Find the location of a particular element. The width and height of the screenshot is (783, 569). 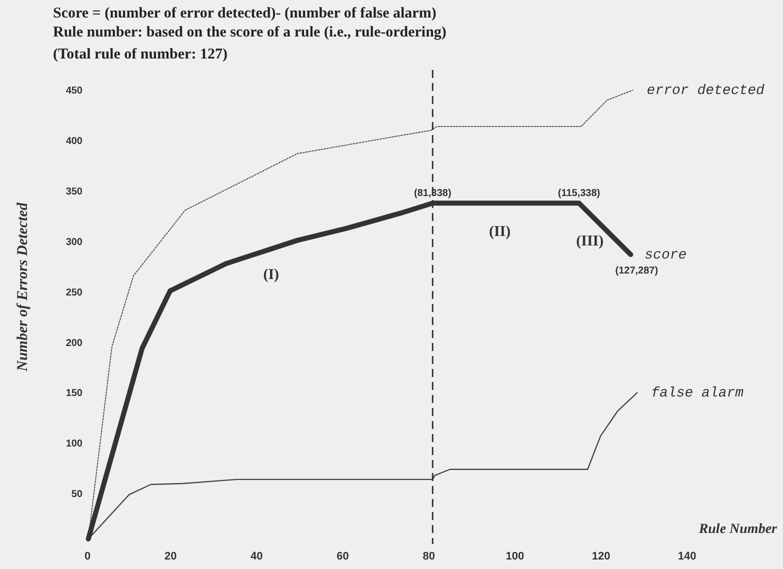

x-tick-label: 80 is located at coordinates (428, 556).